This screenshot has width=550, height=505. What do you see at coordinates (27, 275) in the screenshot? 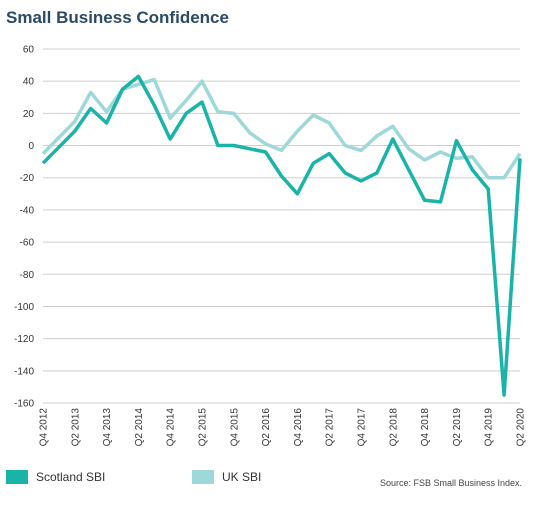
I see `y-tick-label: -80` at bounding box center [27, 275].